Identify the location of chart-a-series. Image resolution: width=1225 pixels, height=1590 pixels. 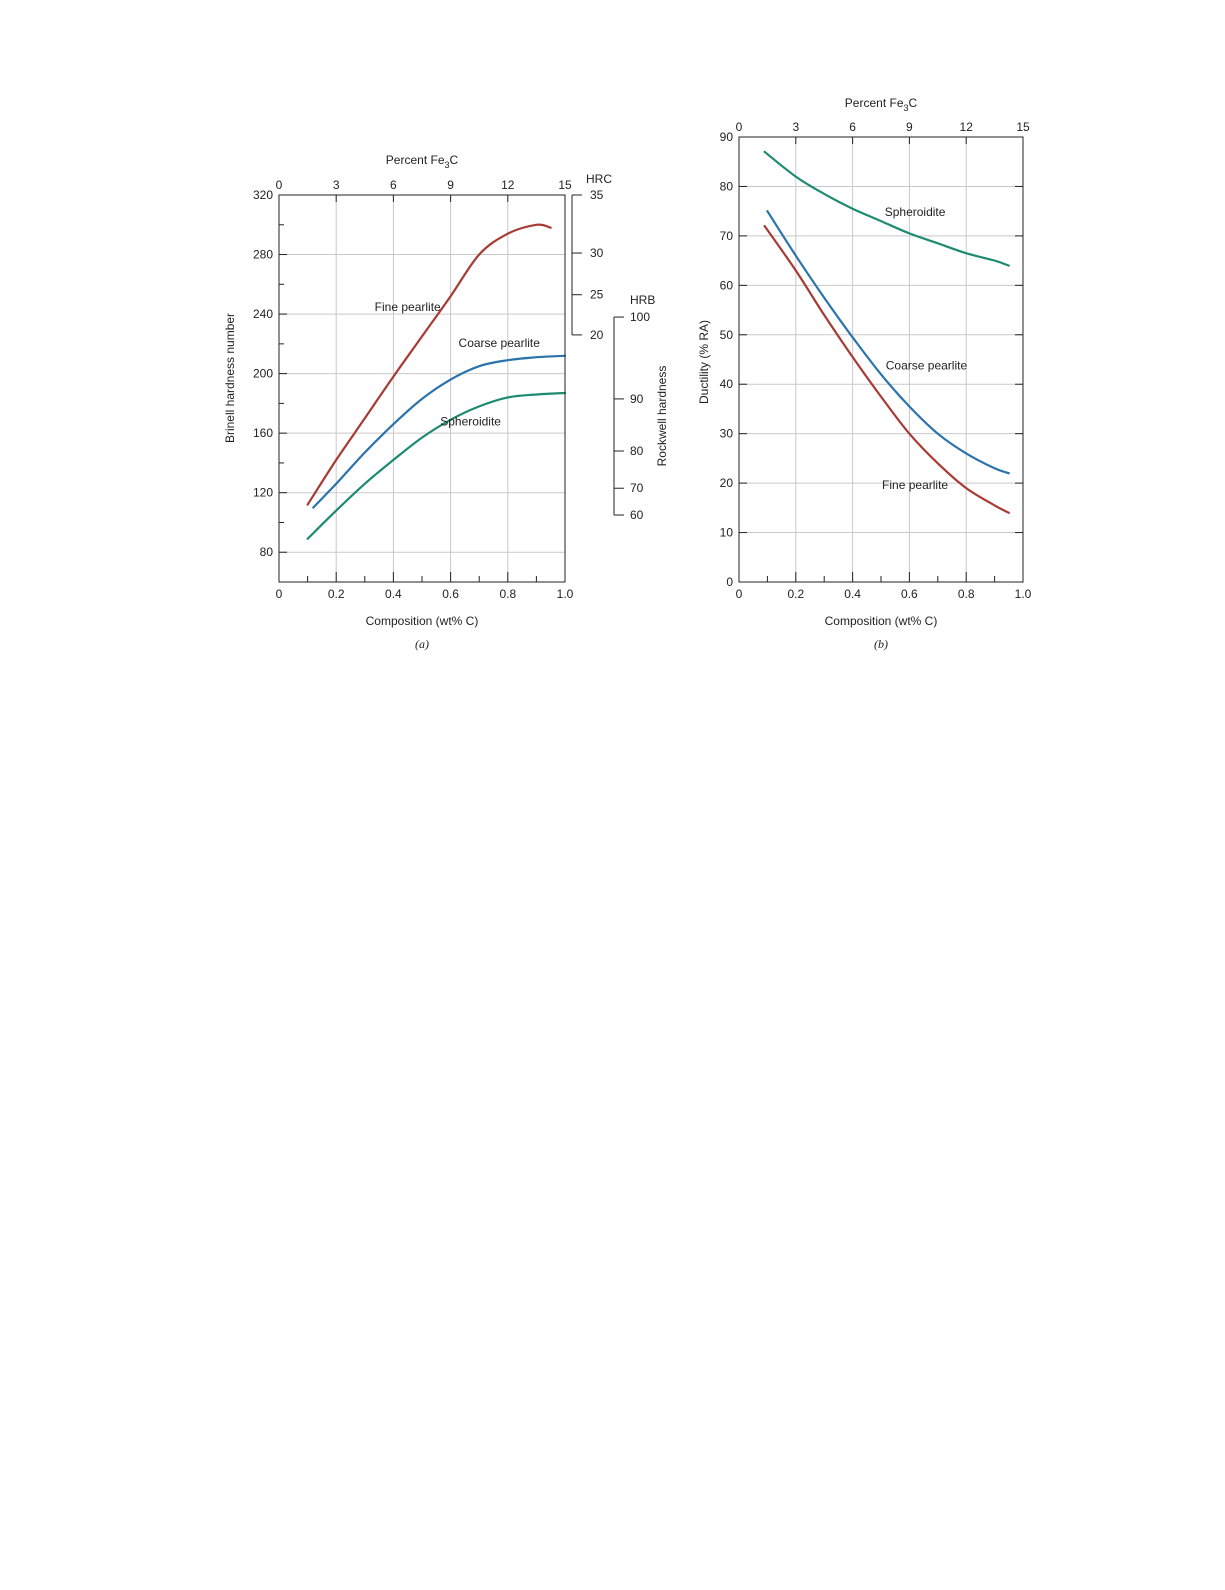
(436, 381).